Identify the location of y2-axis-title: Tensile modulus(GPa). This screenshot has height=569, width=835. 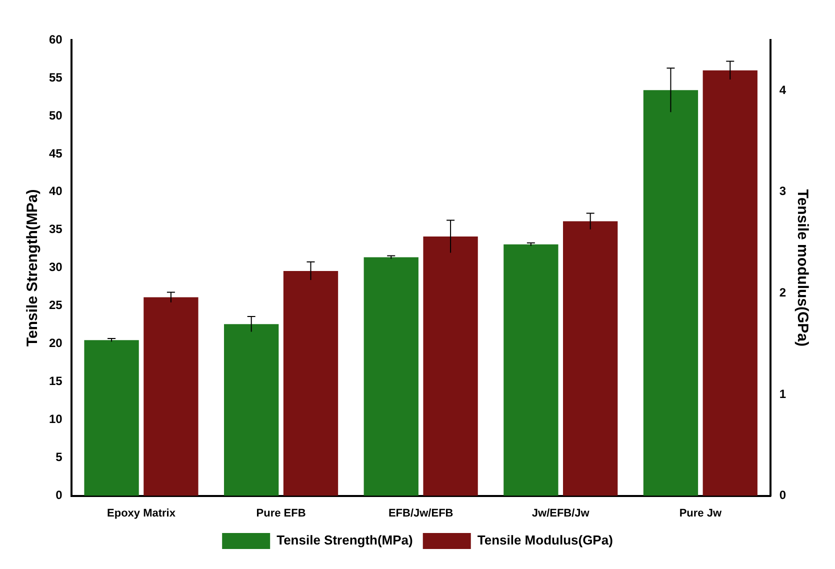
(802, 268).